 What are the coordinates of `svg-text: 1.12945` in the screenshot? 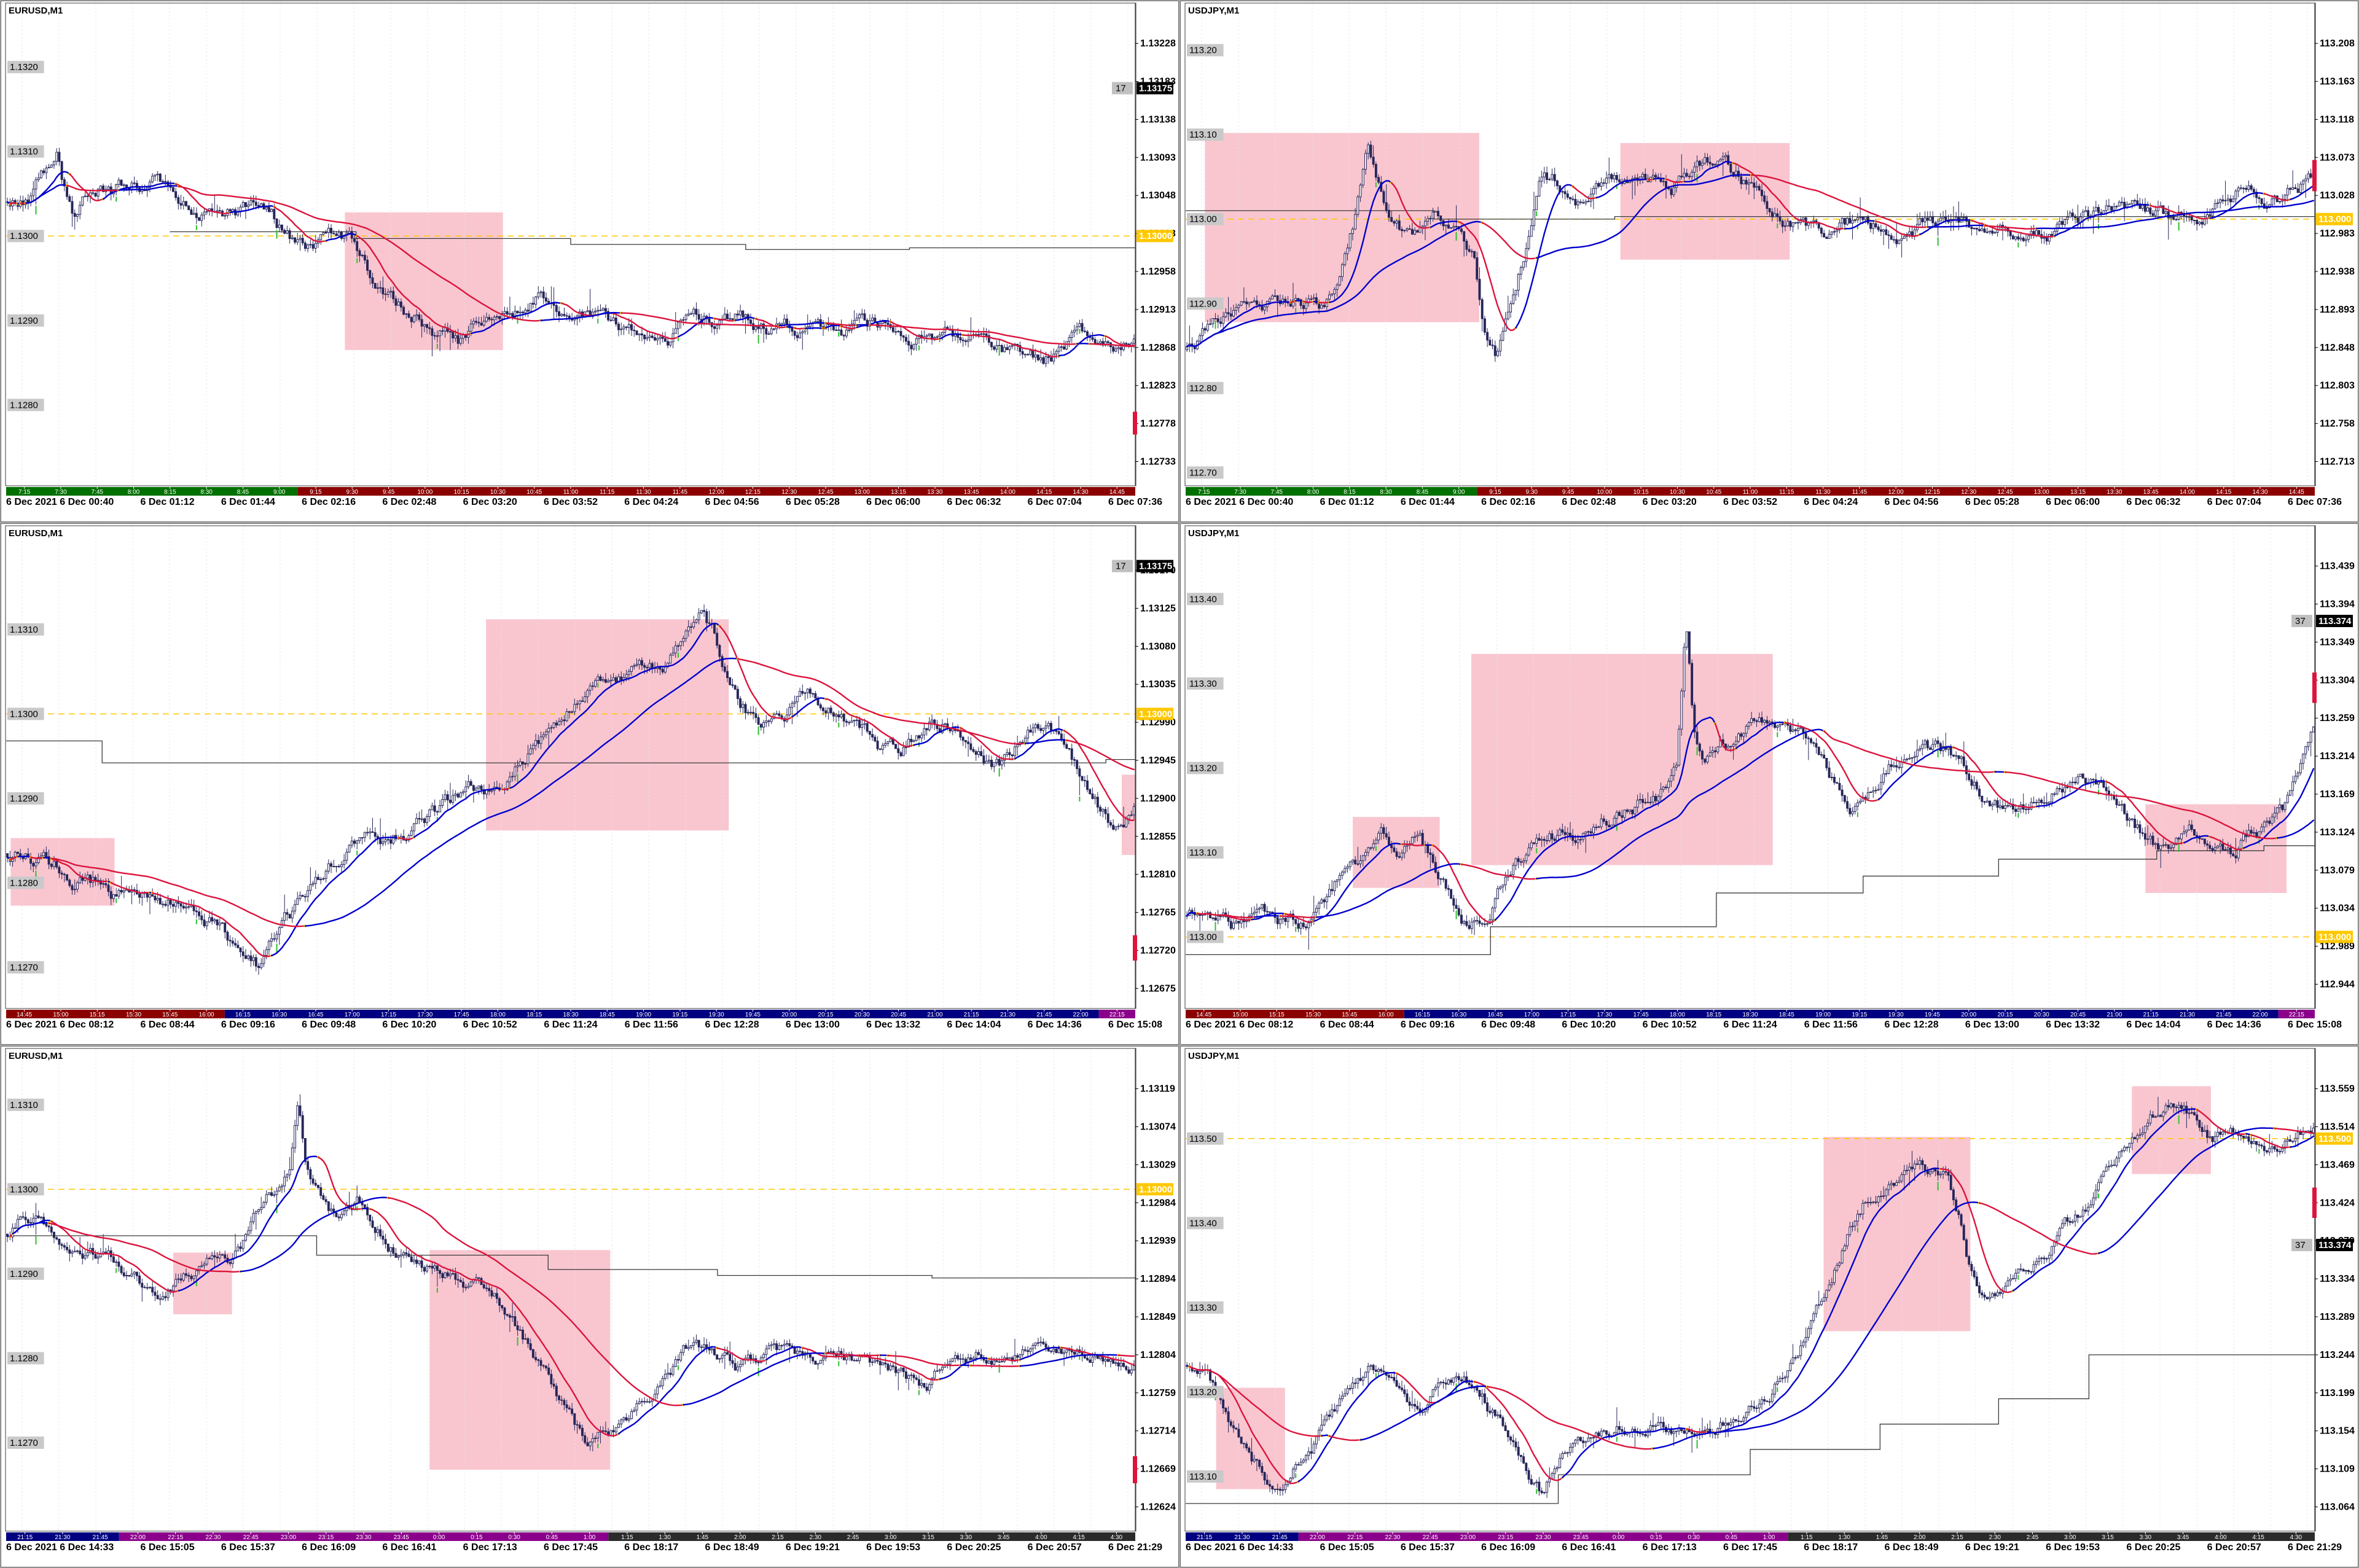 It's located at (1158, 760).